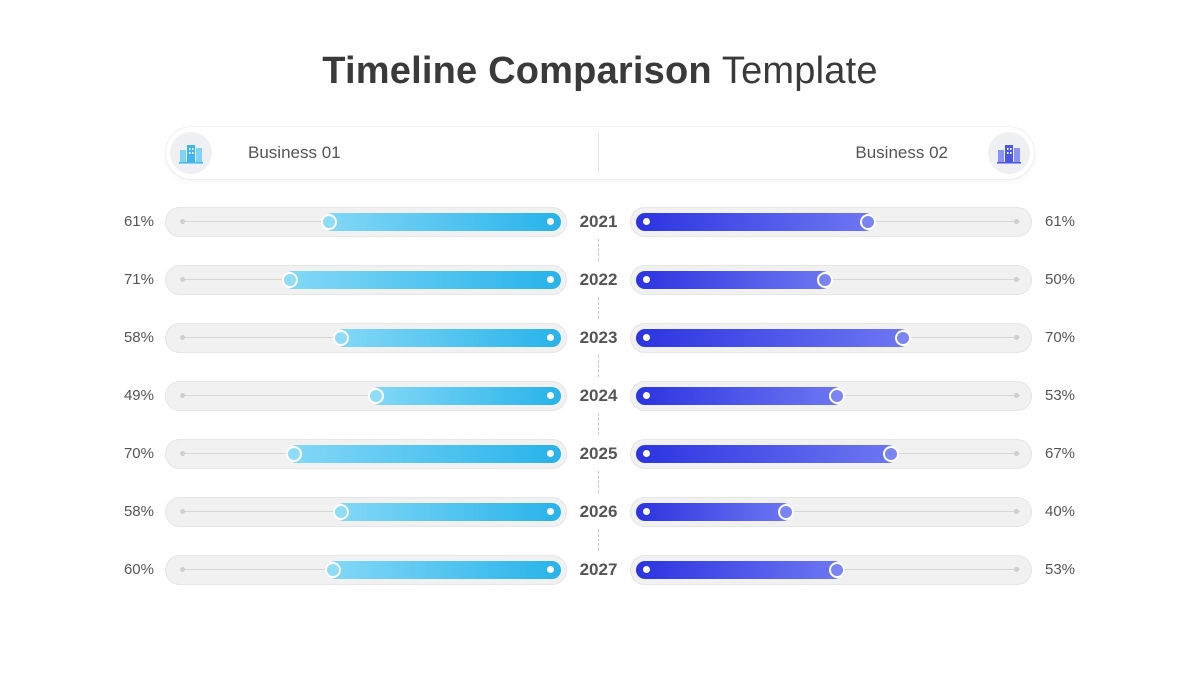 The width and height of the screenshot is (1200, 675). Describe the element at coordinates (138, 279) in the screenshot. I see `business-01-value-label: 71%` at that location.